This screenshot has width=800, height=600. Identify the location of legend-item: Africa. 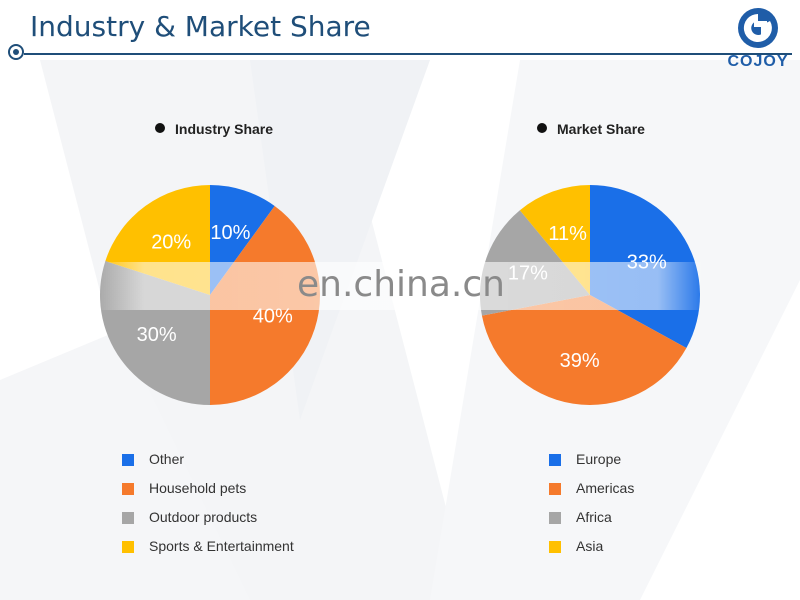
(591, 523).